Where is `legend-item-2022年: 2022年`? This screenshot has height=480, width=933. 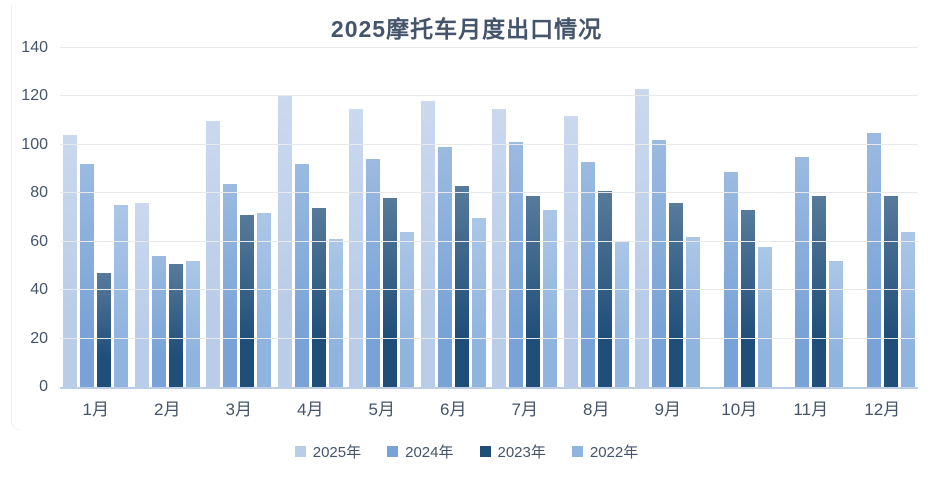 legend-item-2022年: 2022年 is located at coordinates (605, 451).